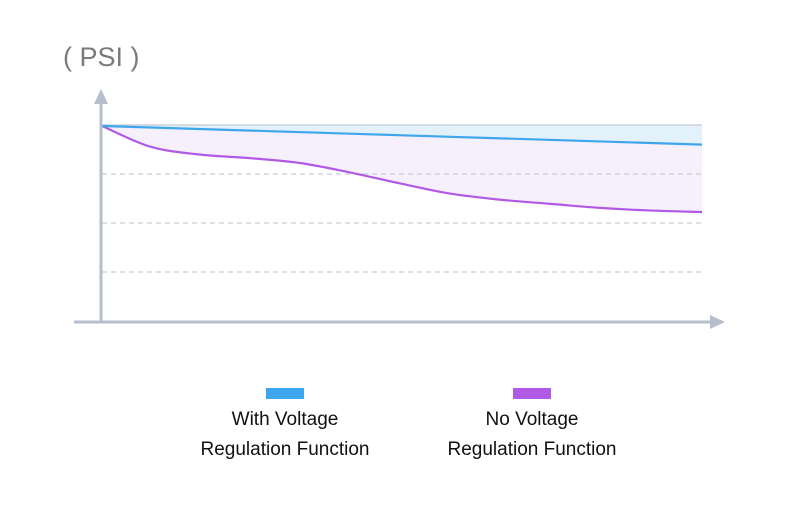  What do you see at coordinates (101, 96) in the screenshot?
I see `y-axis-arrow-icon` at bounding box center [101, 96].